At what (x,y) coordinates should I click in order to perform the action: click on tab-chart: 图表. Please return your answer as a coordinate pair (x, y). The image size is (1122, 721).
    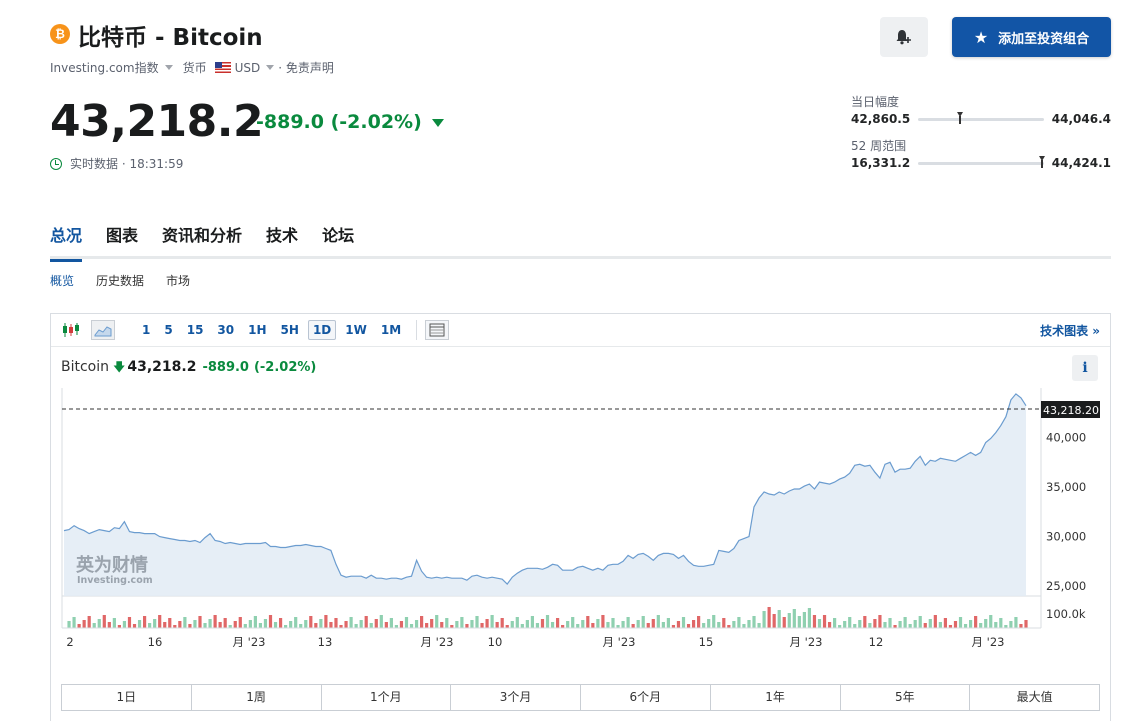
    Looking at the image, I should click on (122, 235).